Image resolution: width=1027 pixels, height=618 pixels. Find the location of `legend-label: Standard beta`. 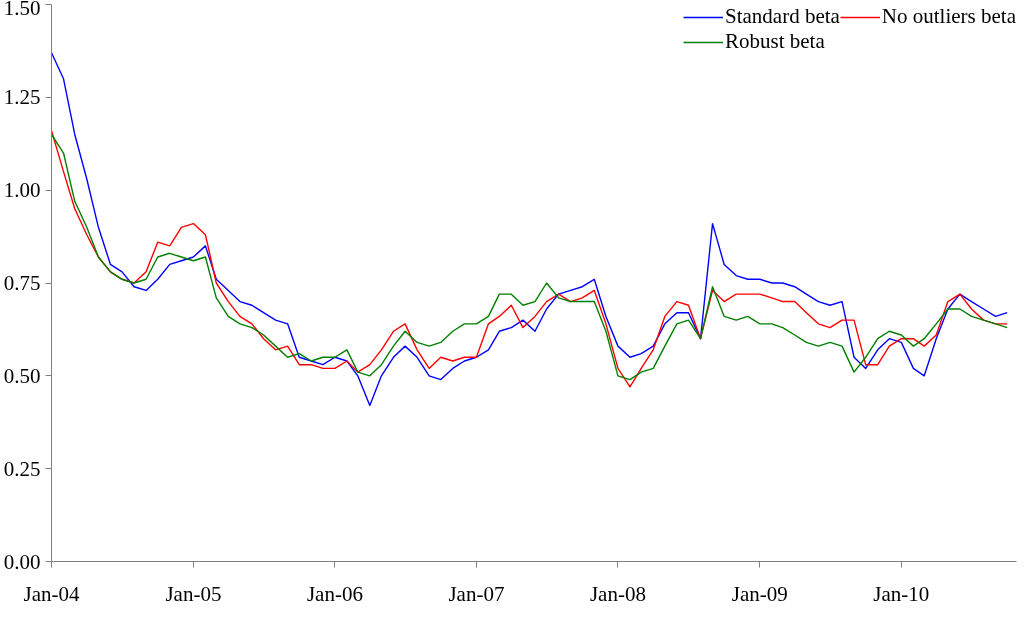

legend-label: Standard beta is located at coordinates (782, 16).